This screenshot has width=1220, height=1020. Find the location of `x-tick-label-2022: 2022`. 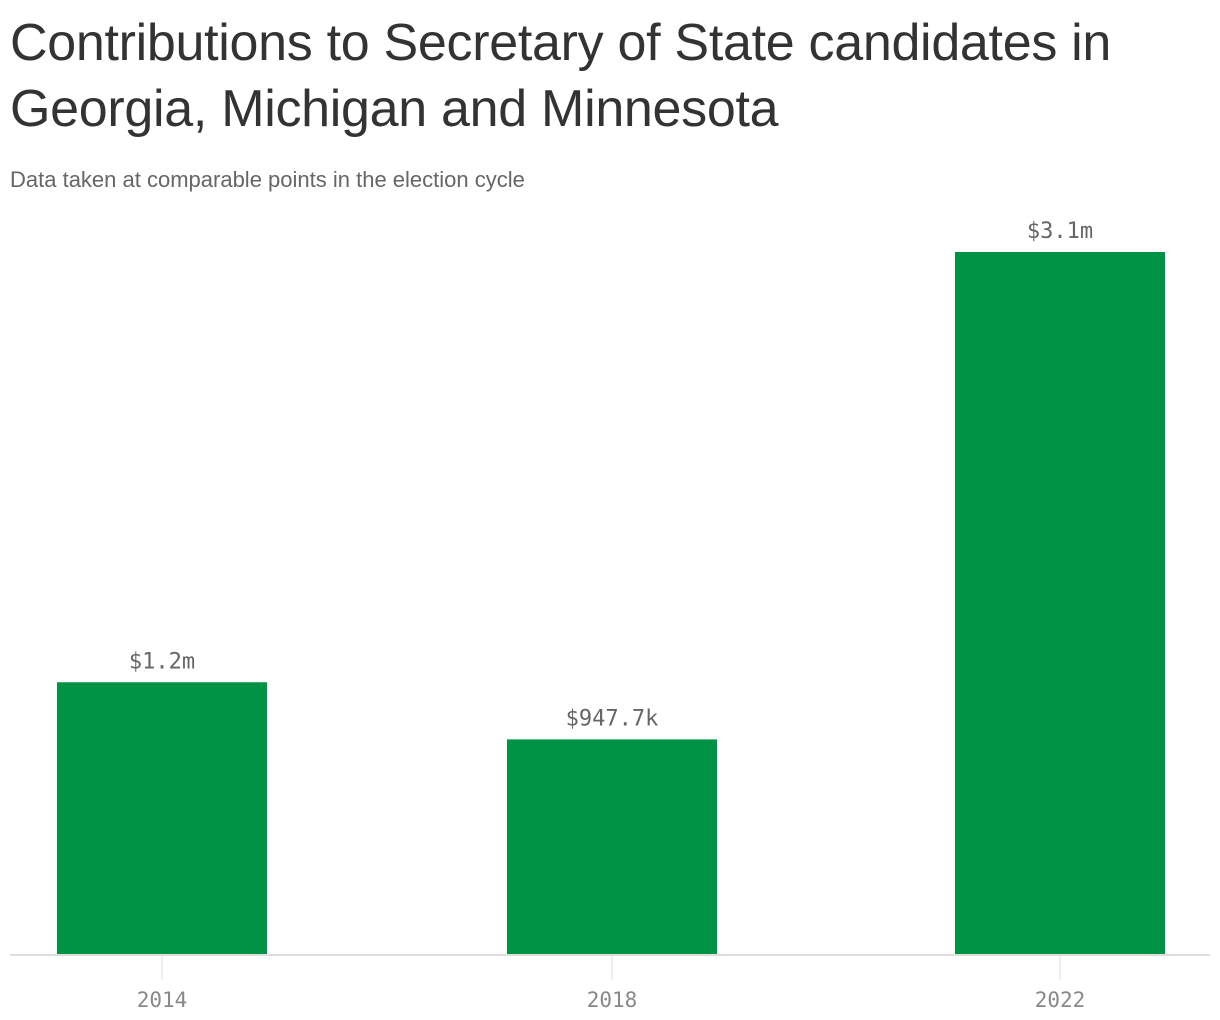

x-tick-label-2022: 2022 is located at coordinates (1060, 1000).